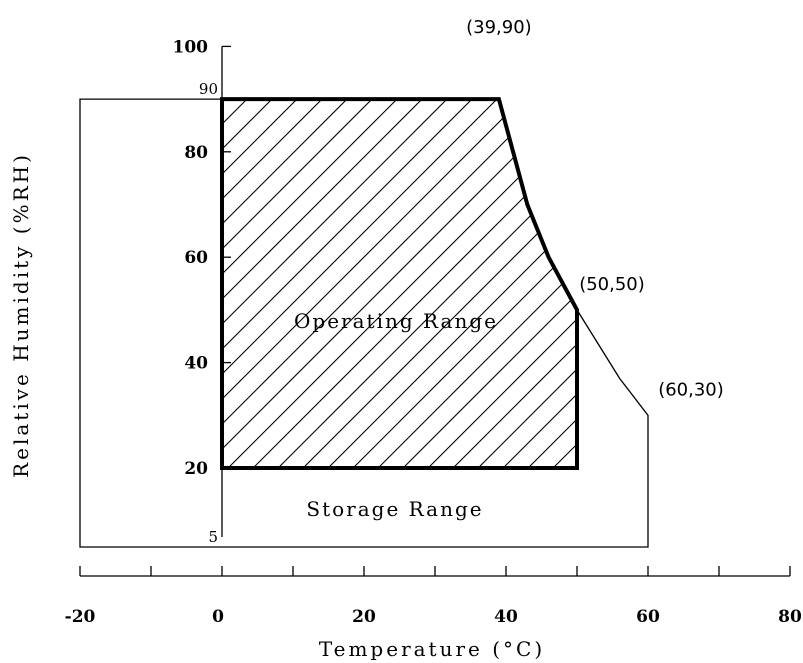  Describe the element at coordinates (432, 649) in the screenshot. I see `x-axis-title: Temperature (°C)` at that location.